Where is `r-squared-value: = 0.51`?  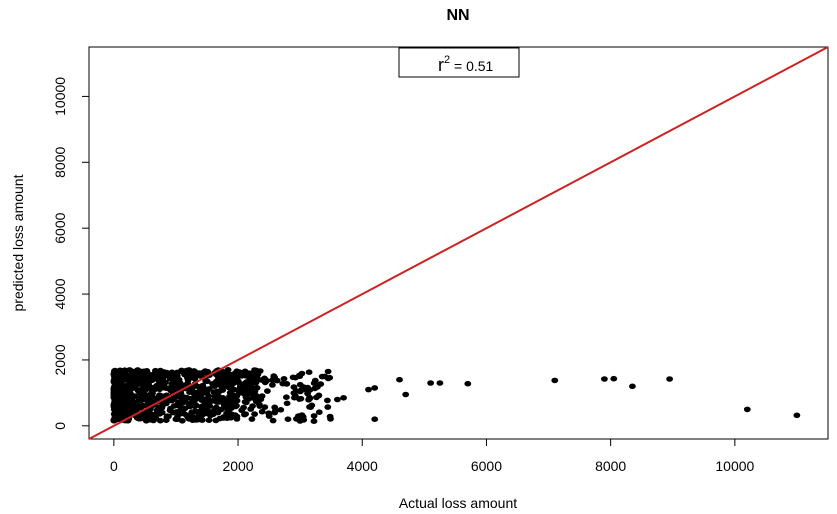
r-squared-value: = 0.51 is located at coordinates (471, 66).